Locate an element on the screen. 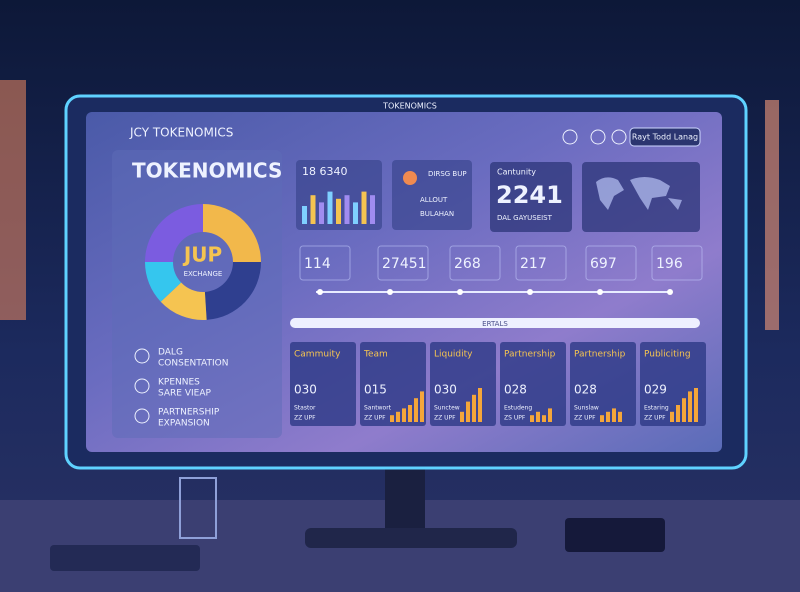  metric-value: 27451 is located at coordinates (404, 264).